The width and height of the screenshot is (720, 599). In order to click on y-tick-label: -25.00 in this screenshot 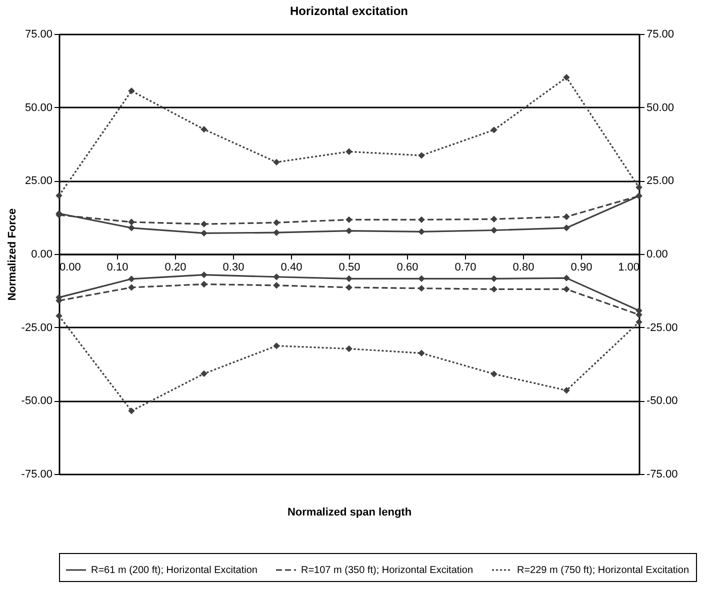, I will do `click(36, 328)`.